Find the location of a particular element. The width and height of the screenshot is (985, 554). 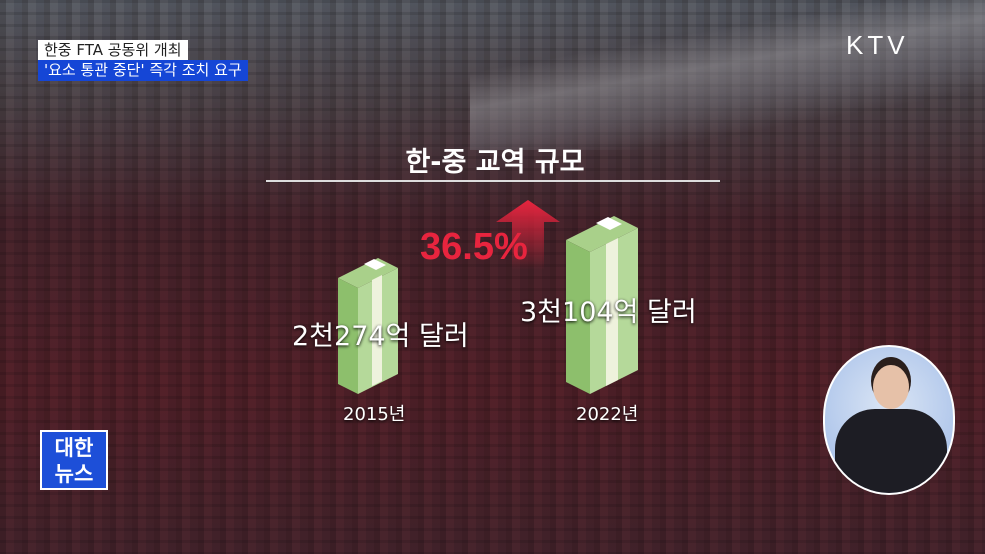

interpreter-head is located at coordinates (891, 387).